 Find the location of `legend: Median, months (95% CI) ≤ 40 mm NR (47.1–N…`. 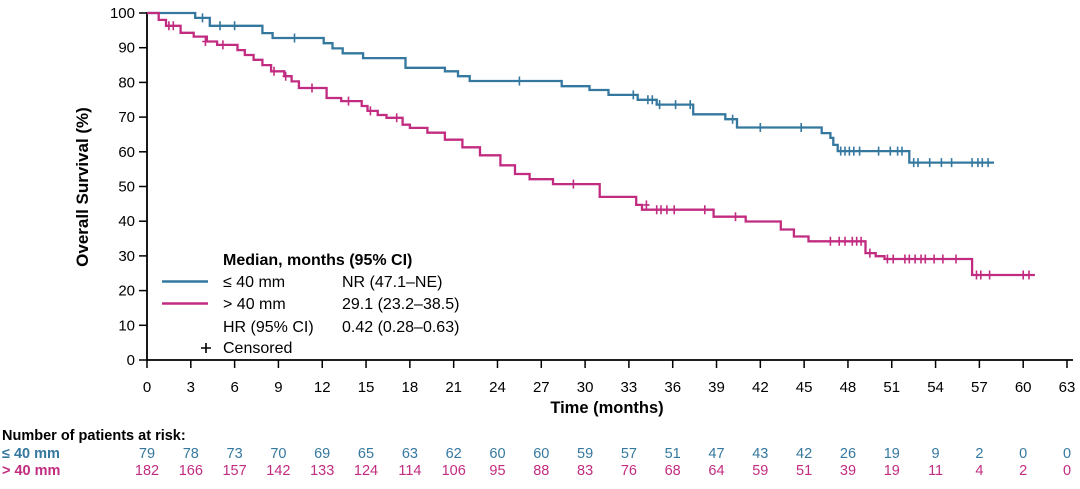

legend: Median, months (95% CI) ≤ 40 mm NR (47.1–N… is located at coordinates (310, 304).